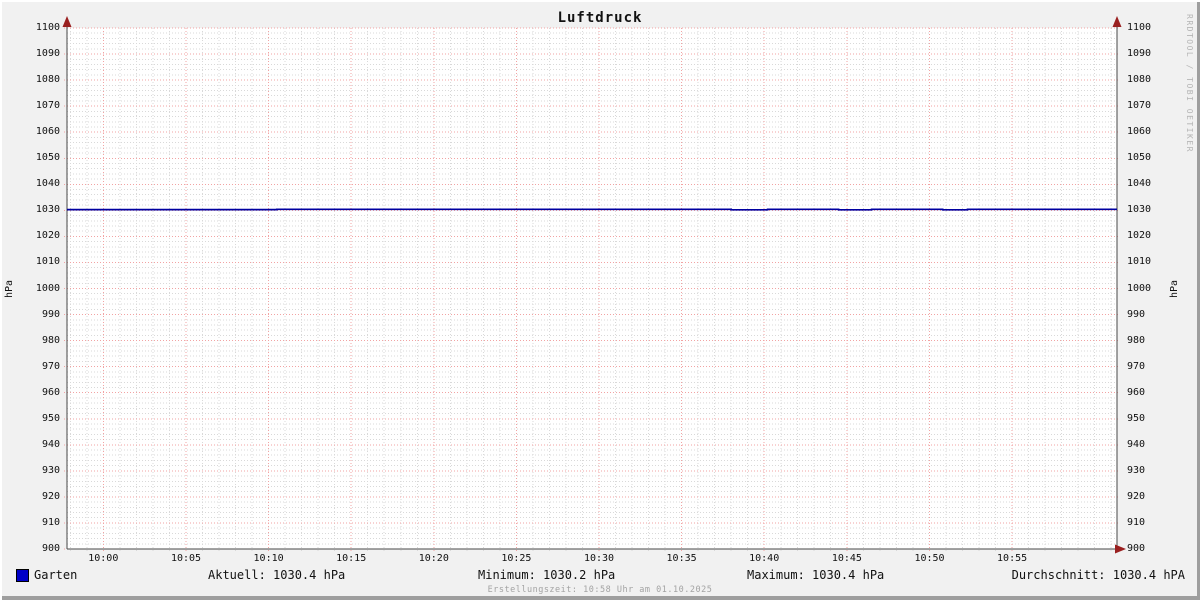  Describe the element at coordinates (1012, 558) in the screenshot. I see `x-tick-label: 10:55` at that location.